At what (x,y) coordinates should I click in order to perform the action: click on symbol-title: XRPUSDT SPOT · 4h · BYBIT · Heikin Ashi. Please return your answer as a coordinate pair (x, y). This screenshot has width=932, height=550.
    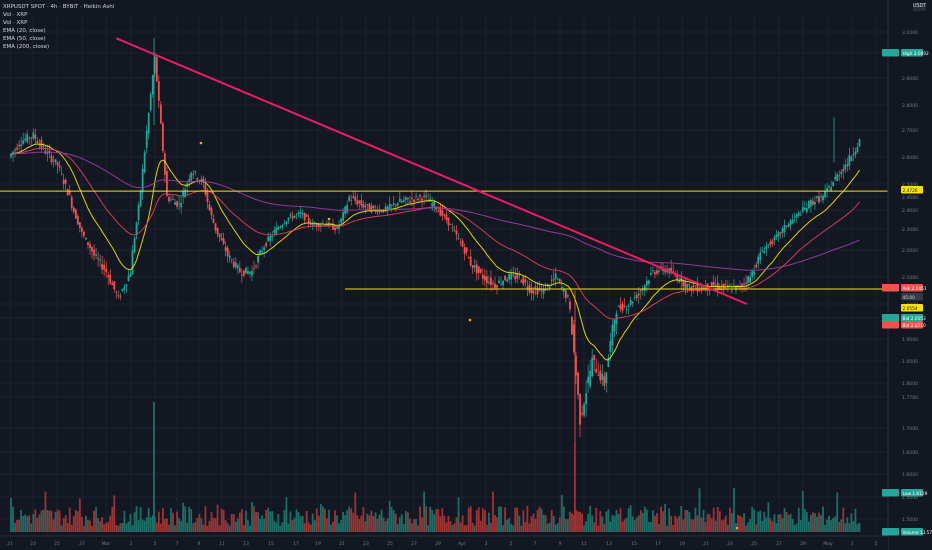
    Looking at the image, I should click on (59, 7).